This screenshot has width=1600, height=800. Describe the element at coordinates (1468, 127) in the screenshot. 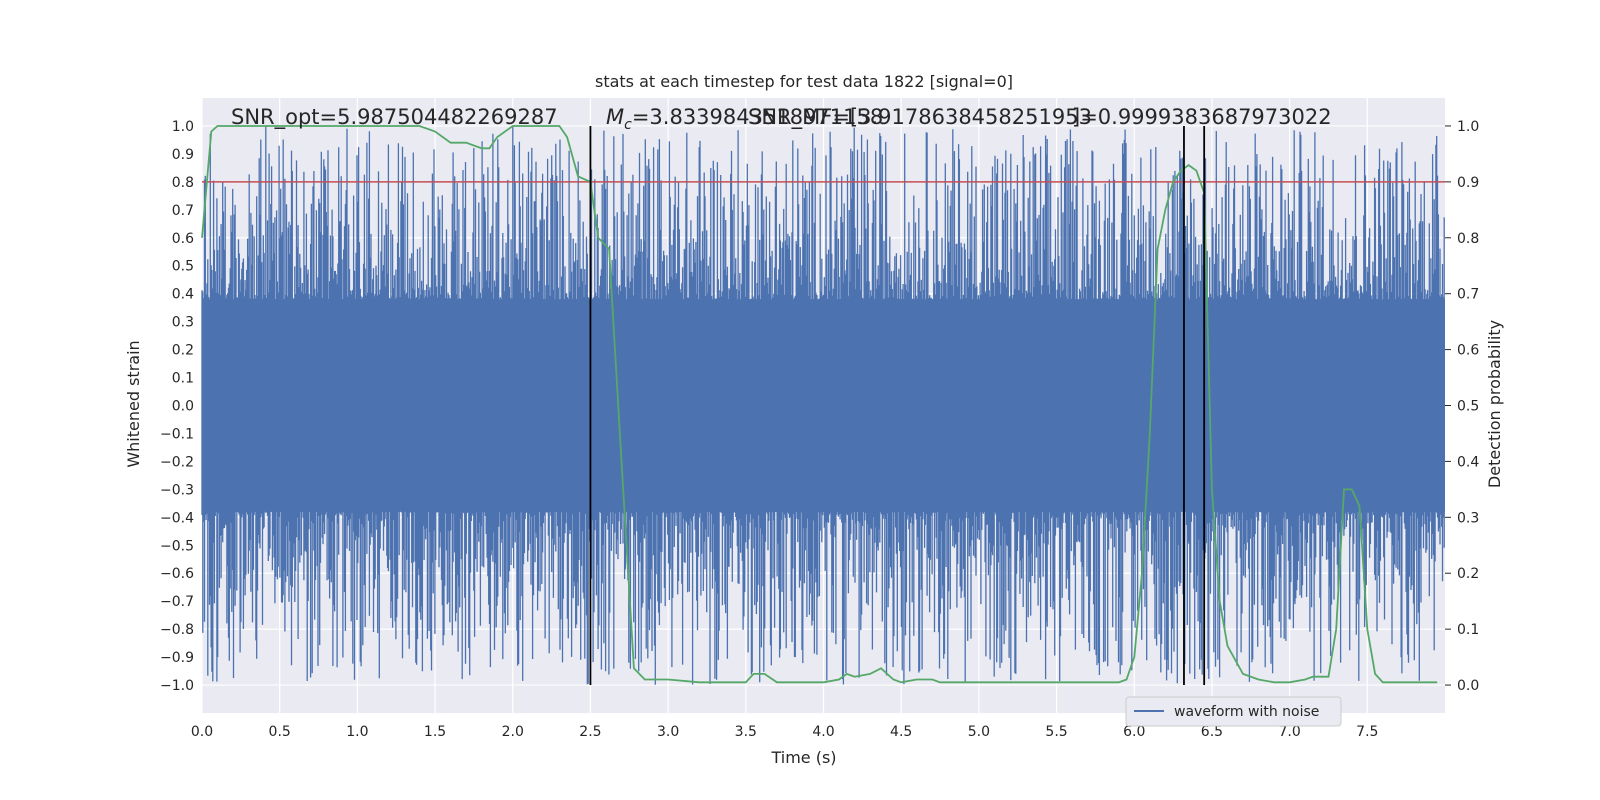

I see `y2-tick-label: 1.0` at that location.